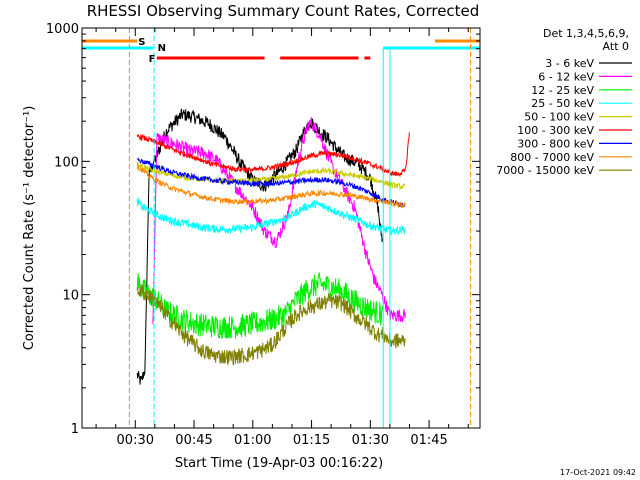  Describe the element at coordinates (141, 42) in the screenshot. I see `saa-flag-label: S` at that location.